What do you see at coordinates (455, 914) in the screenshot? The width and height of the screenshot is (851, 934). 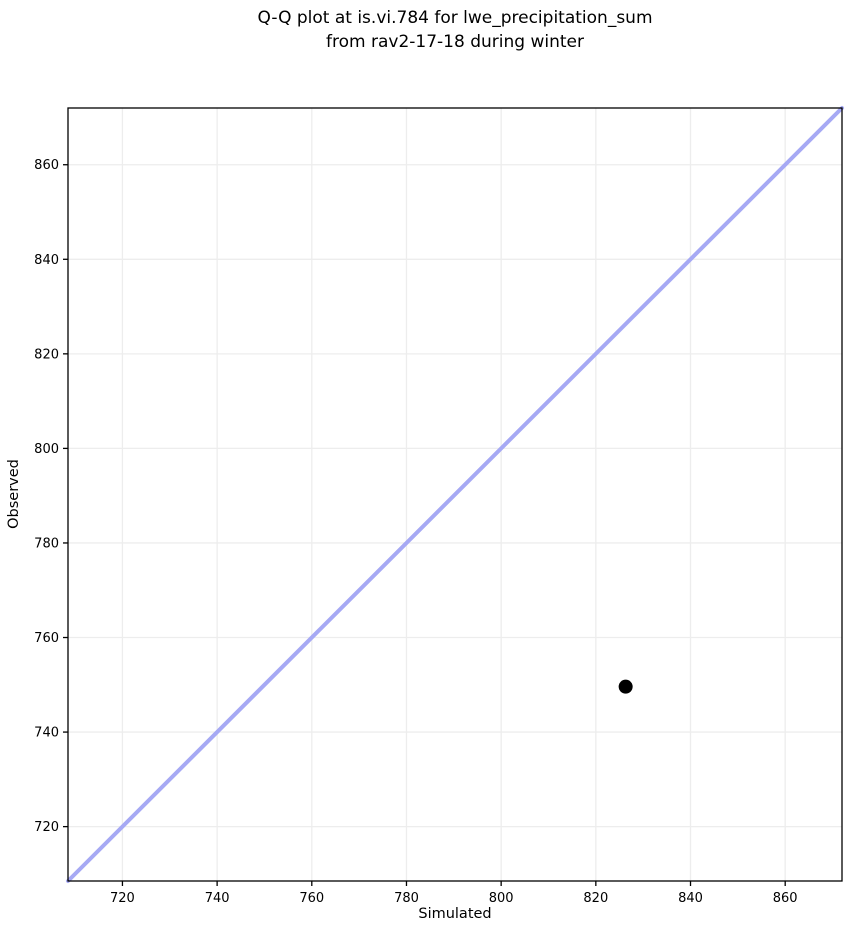 I see `x-axis-label: Simulated` at bounding box center [455, 914].